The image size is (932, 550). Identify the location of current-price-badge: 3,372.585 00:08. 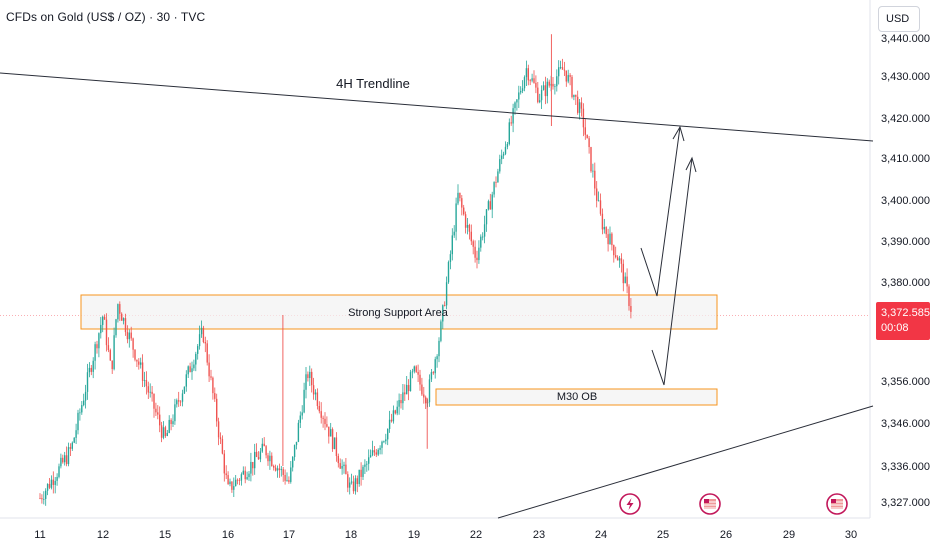
(903, 321).